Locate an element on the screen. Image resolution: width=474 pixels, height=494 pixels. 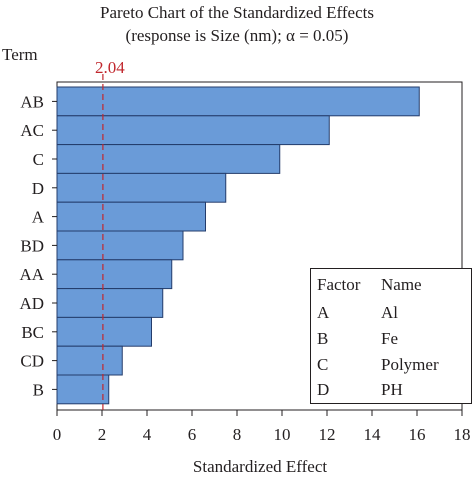
legend-name: Fe is located at coordinates (389, 338).